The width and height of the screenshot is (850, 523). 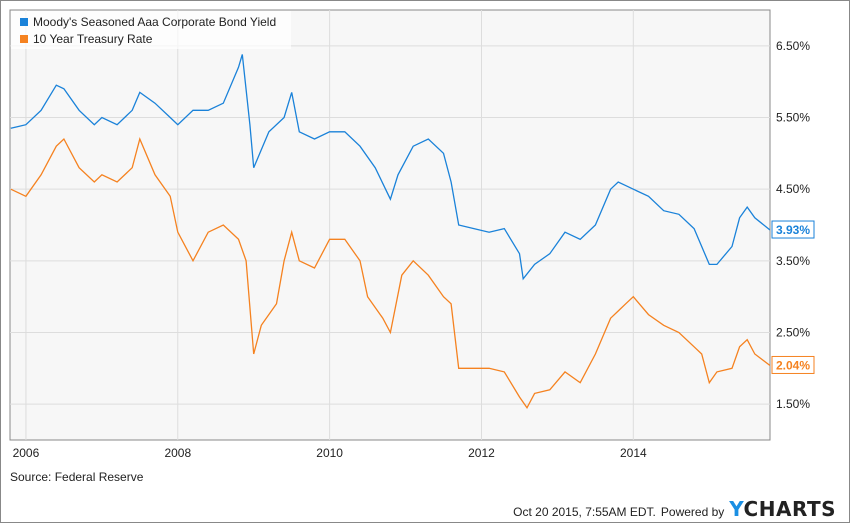 I want to click on x-tick-label: 2006, so click(x=26, y=453).